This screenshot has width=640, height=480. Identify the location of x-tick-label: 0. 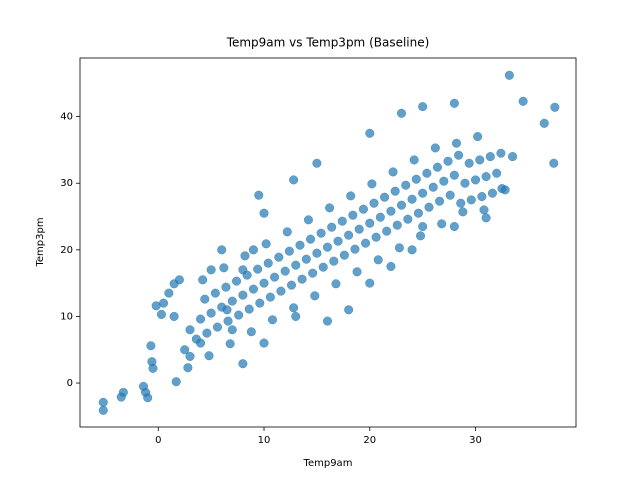
(158, 440).